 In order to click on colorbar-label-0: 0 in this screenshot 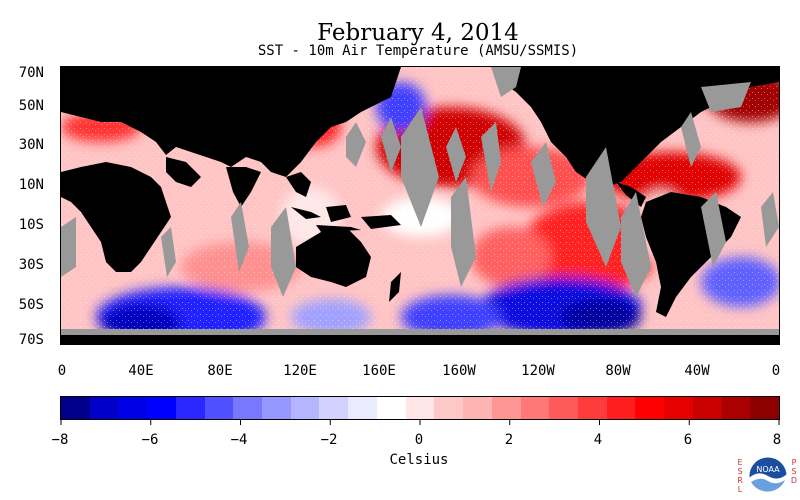, I will do `click(419, 440)`.